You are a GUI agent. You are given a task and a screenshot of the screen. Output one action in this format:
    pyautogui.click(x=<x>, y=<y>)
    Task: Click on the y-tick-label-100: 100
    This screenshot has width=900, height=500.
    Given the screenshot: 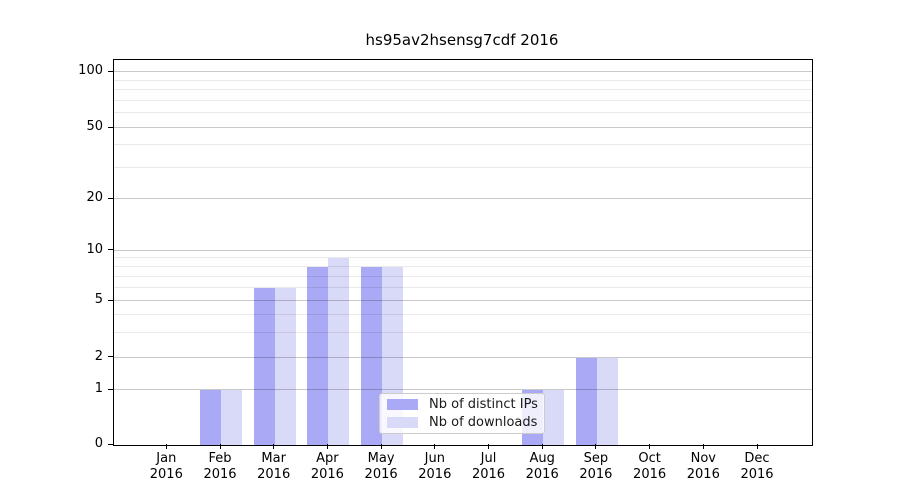 What is the action you would take?
    pyautogui.click(x=90, y=70)
    